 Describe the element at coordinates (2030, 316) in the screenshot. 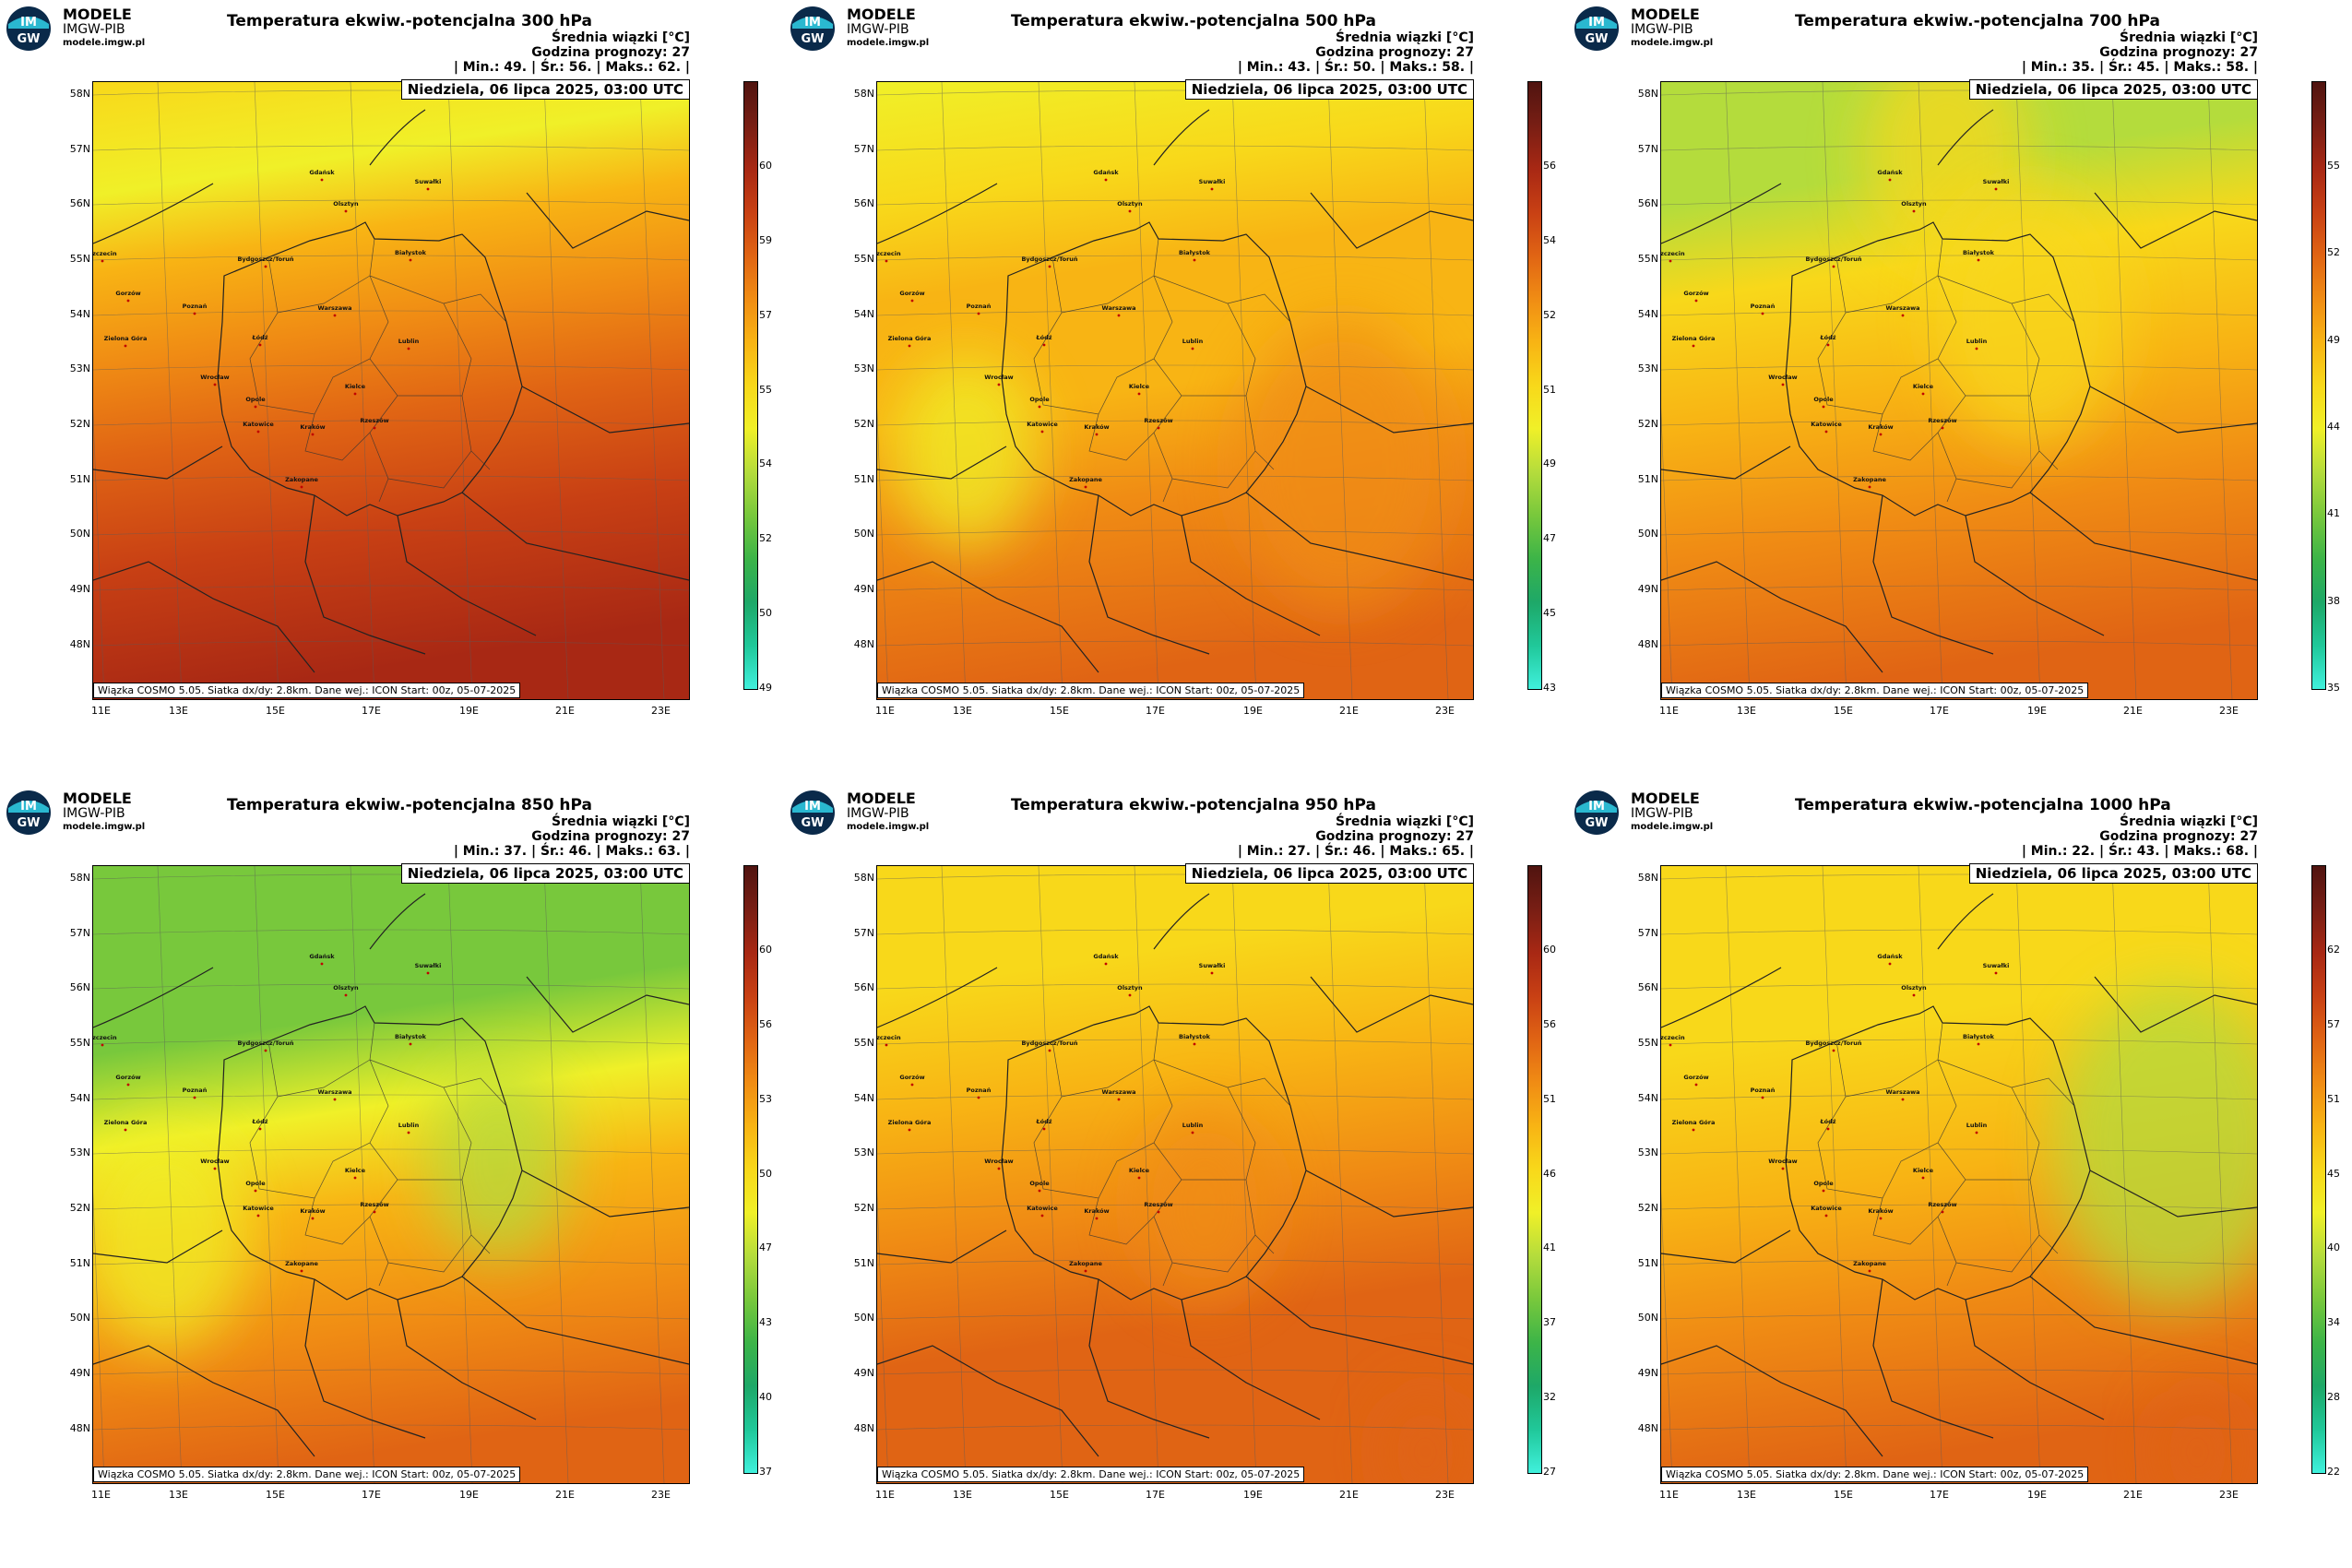

I see `field-anomaly` at that location.